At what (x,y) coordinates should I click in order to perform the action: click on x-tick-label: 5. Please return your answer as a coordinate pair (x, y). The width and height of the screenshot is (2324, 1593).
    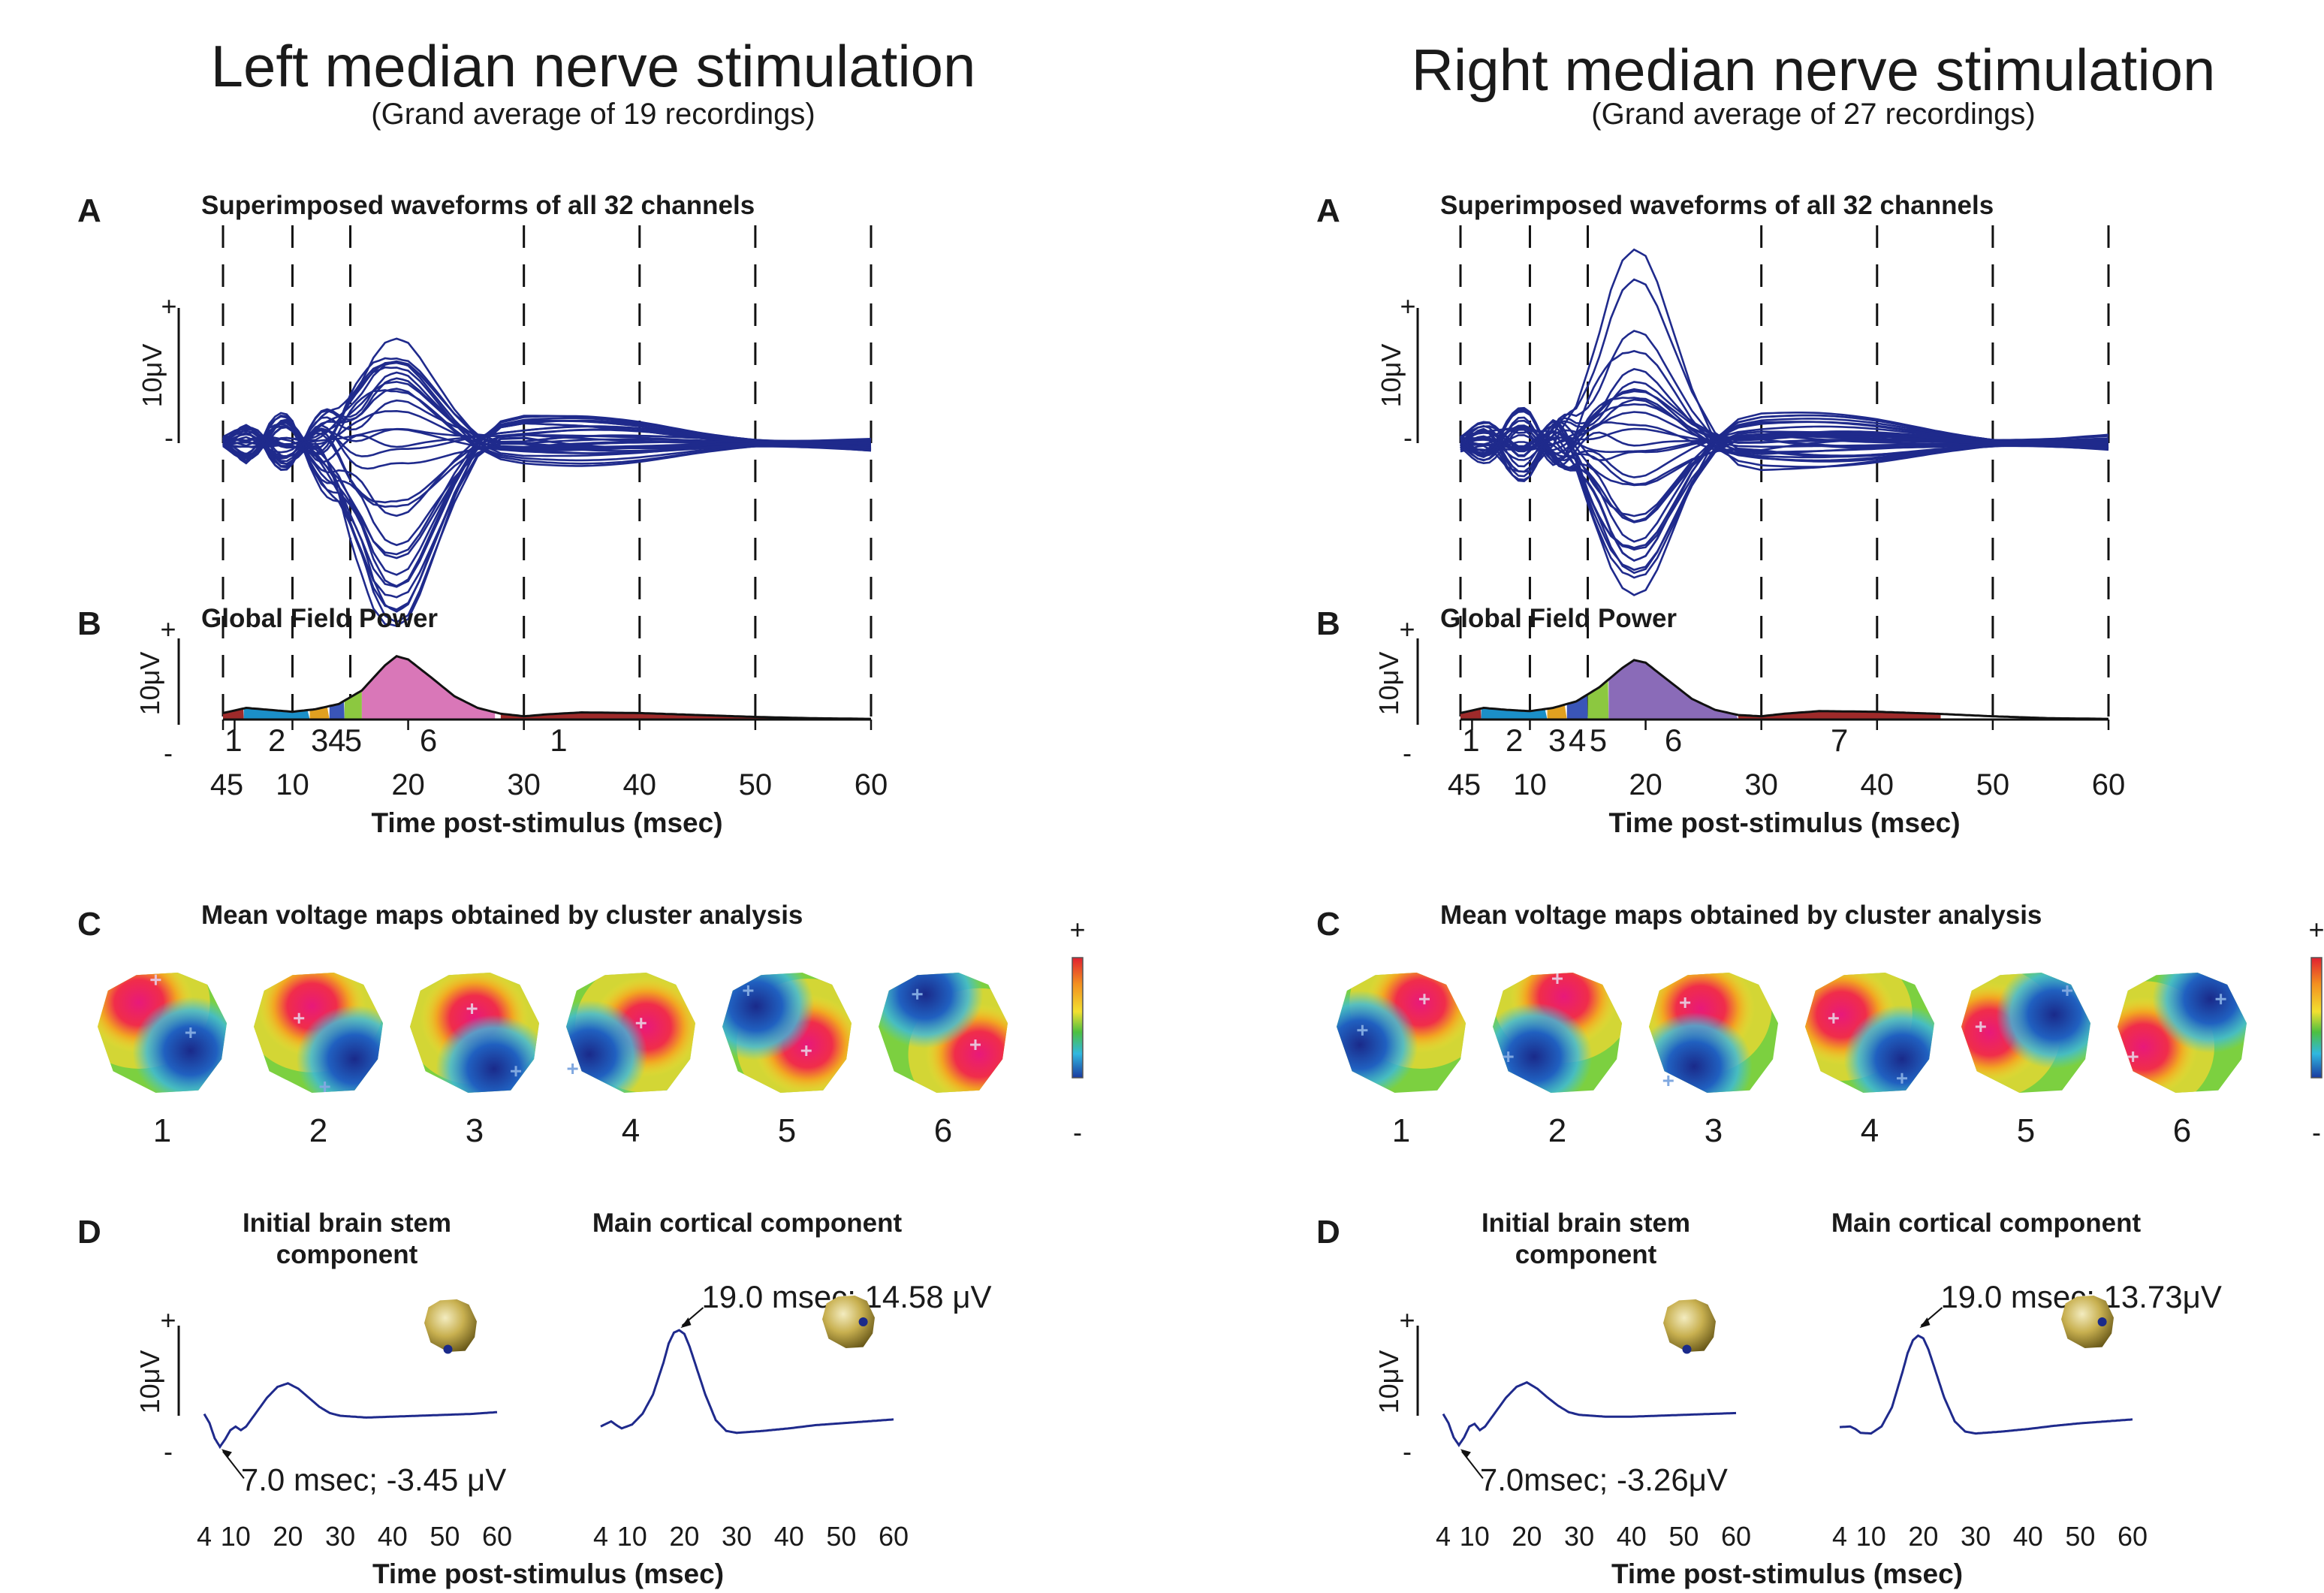
    Looking at the image, I should click on (235, 784).